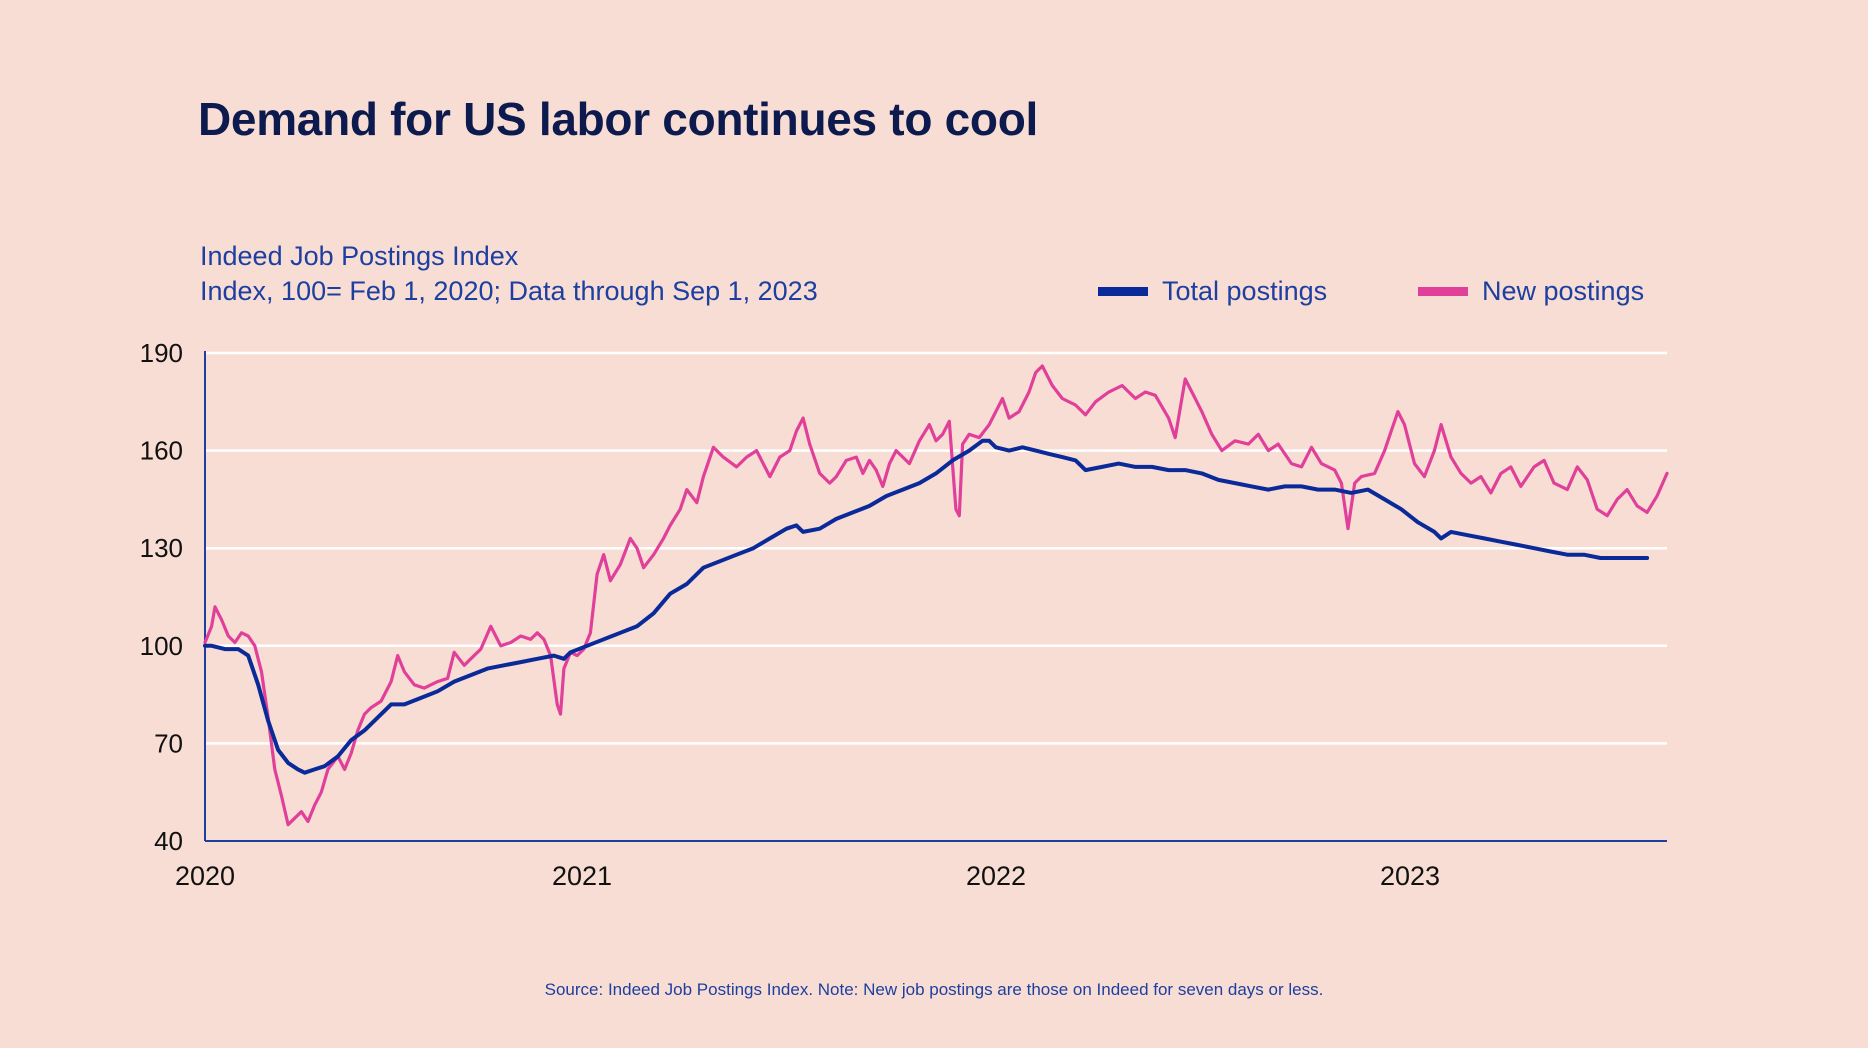 Image resolution: width=1868 pixels, height=1048 pixels. I want to click on y-tick-label-190: 190, so click(161, 353).